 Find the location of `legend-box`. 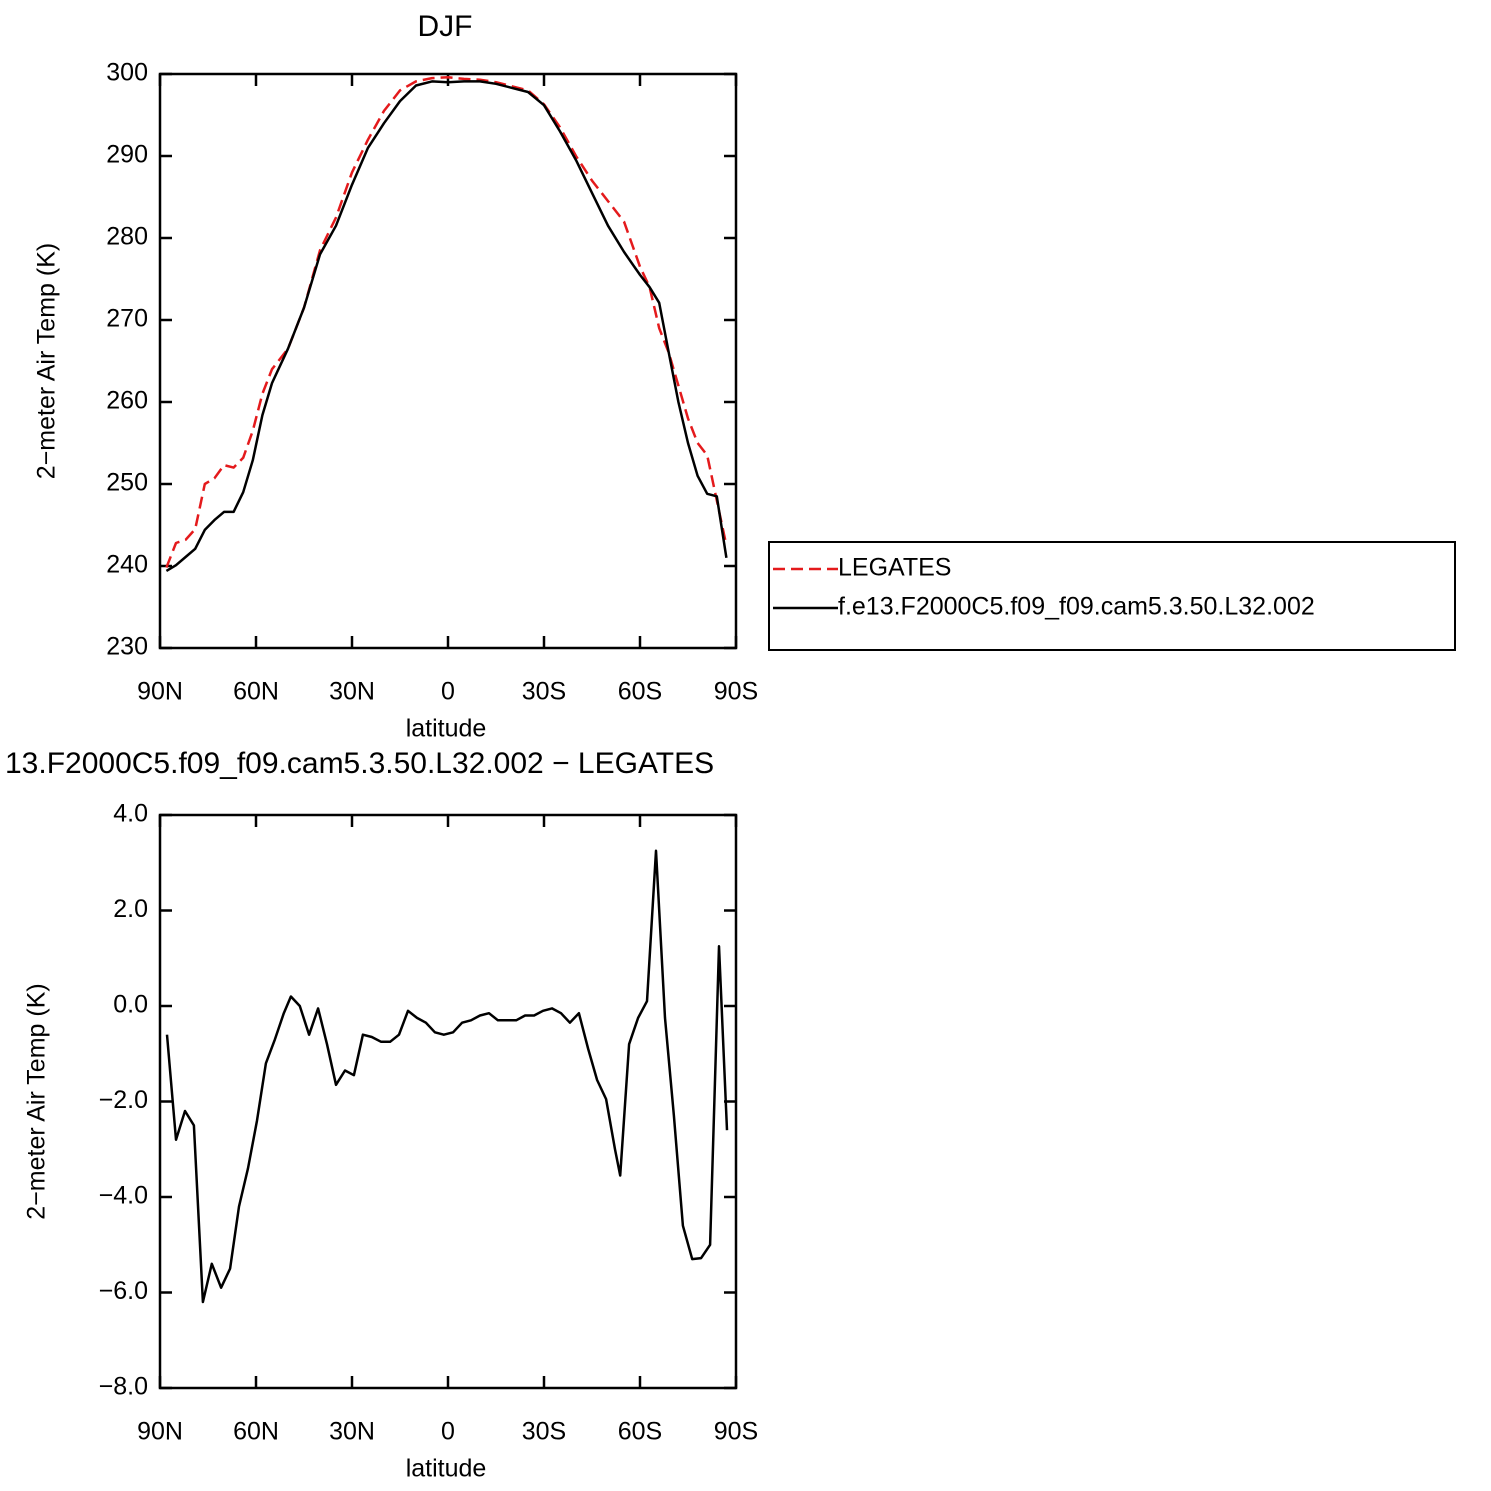

legend-box is located at coordinates (1112, 596).